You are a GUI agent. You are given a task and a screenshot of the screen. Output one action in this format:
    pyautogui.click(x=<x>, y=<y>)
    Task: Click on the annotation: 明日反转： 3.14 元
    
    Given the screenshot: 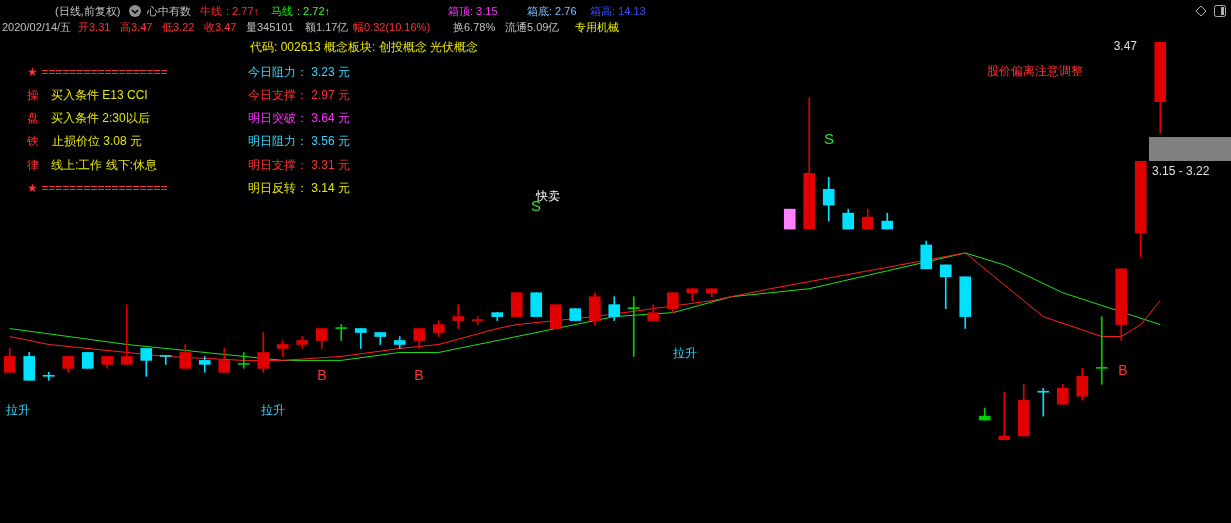 What is the action you would take?
    pyautogui.click(x=299, y=188)
    